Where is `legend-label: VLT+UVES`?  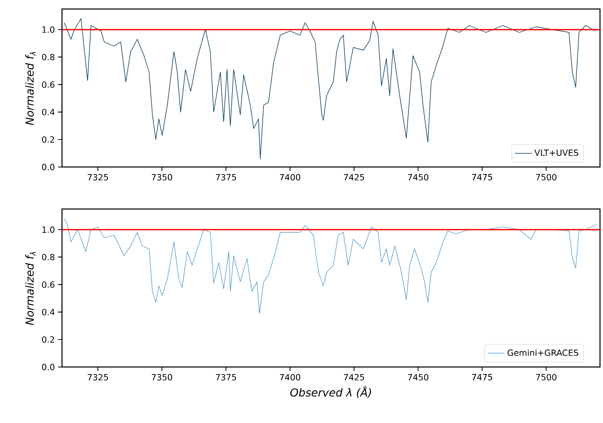 legend-label: VLT+UVES is located at coordinates (556, 153).